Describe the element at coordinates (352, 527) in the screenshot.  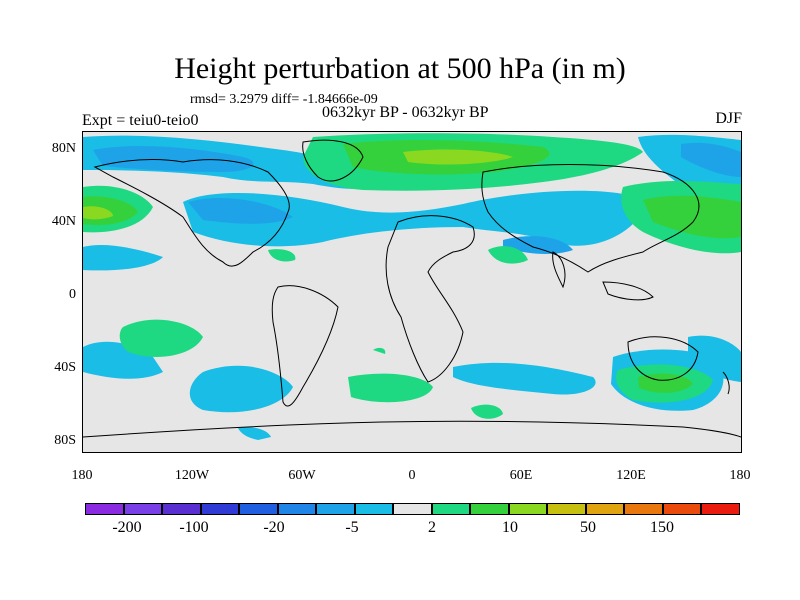
I see `colorbar-label: -5` at that location.